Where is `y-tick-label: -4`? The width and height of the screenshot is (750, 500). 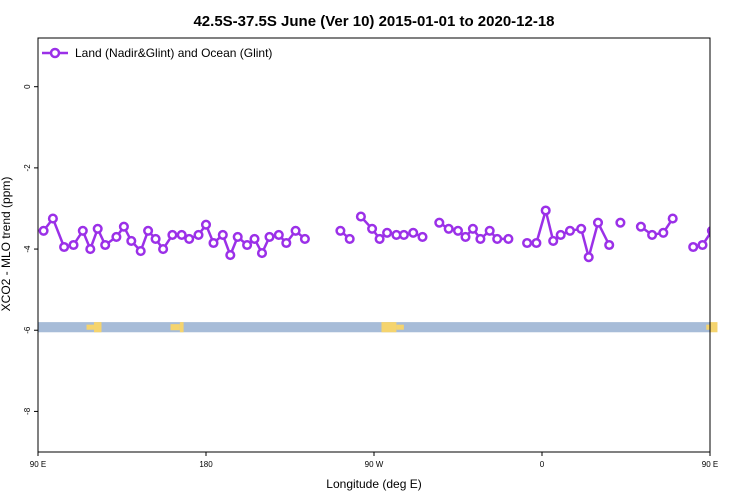
y-tick-label: -4 is located at coordinates (27, 249).